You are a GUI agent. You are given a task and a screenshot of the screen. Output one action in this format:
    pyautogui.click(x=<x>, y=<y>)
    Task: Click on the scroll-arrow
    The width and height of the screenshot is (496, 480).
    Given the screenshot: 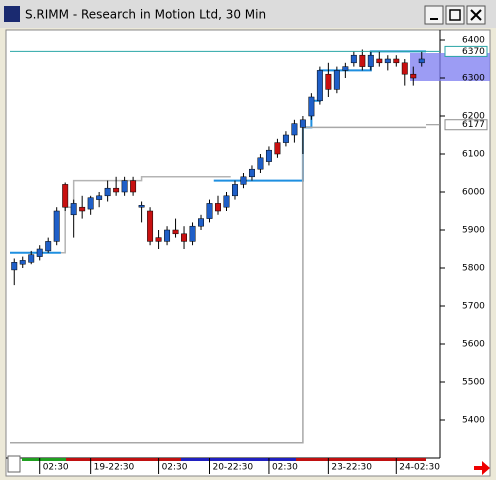 What is the action you would take?
    pyautogui.click(x=482, y=468)
    